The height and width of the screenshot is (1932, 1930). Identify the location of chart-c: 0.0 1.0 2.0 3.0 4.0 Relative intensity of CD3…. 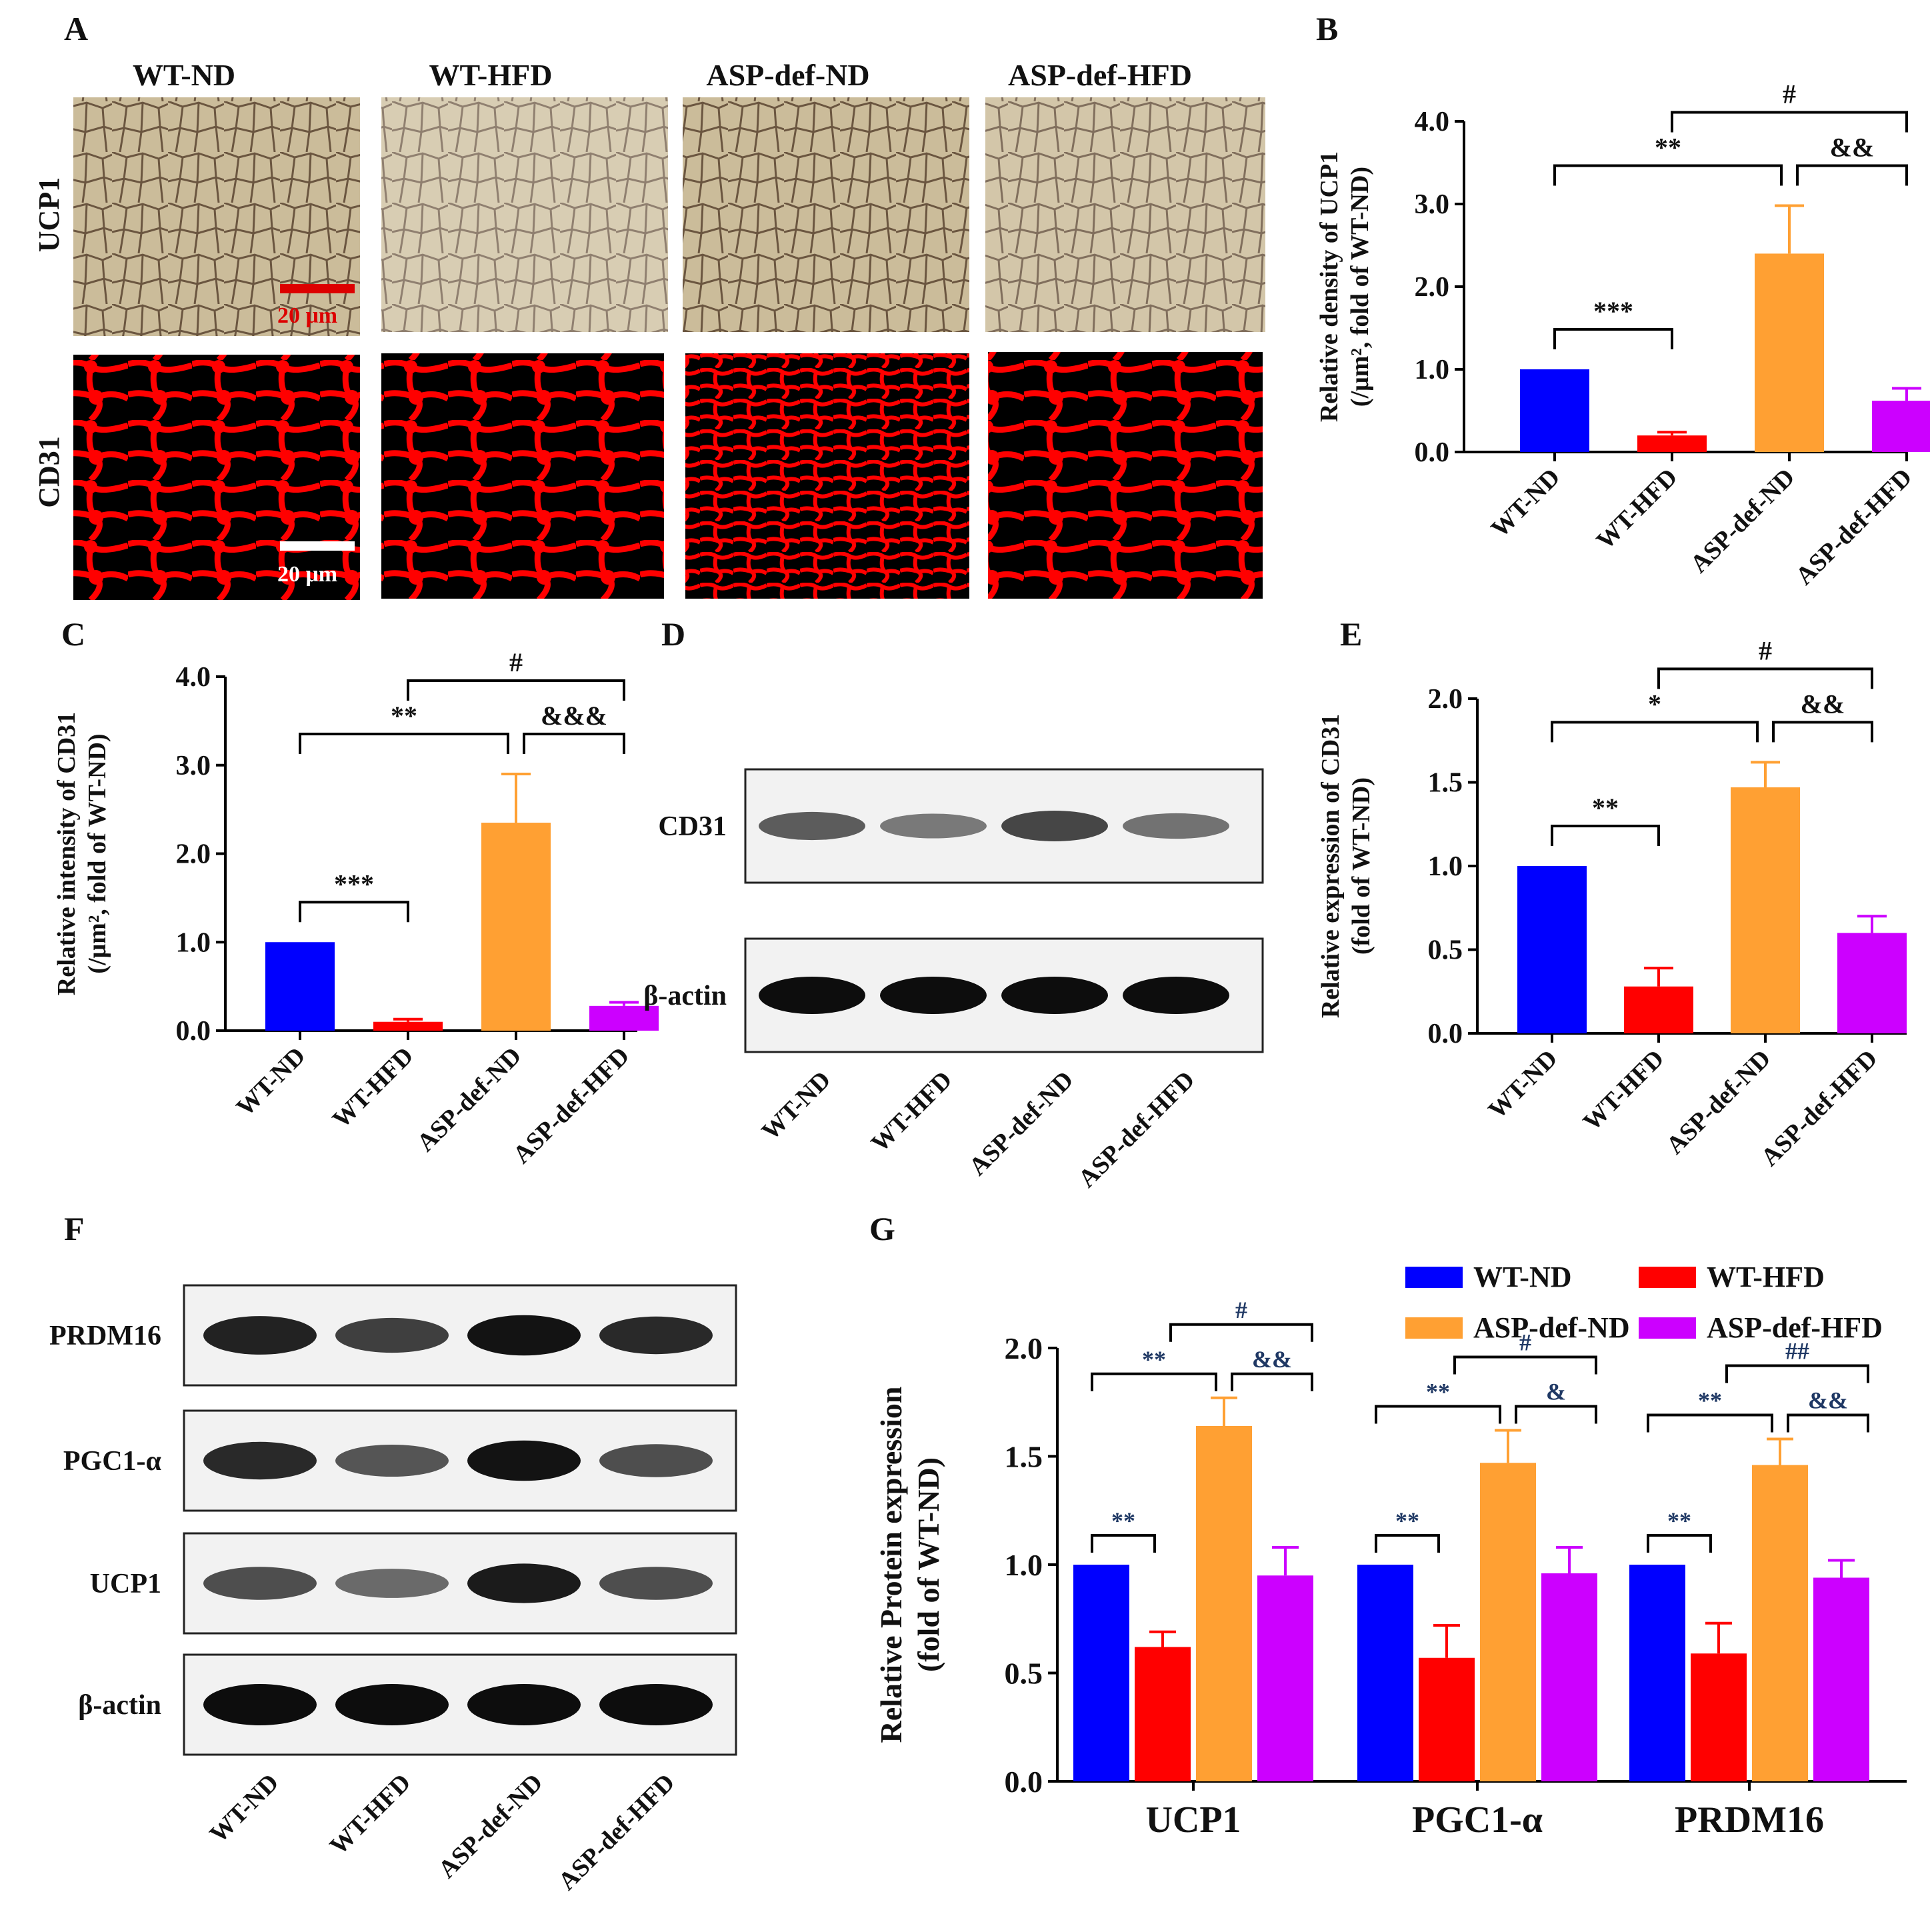
(356, 908).